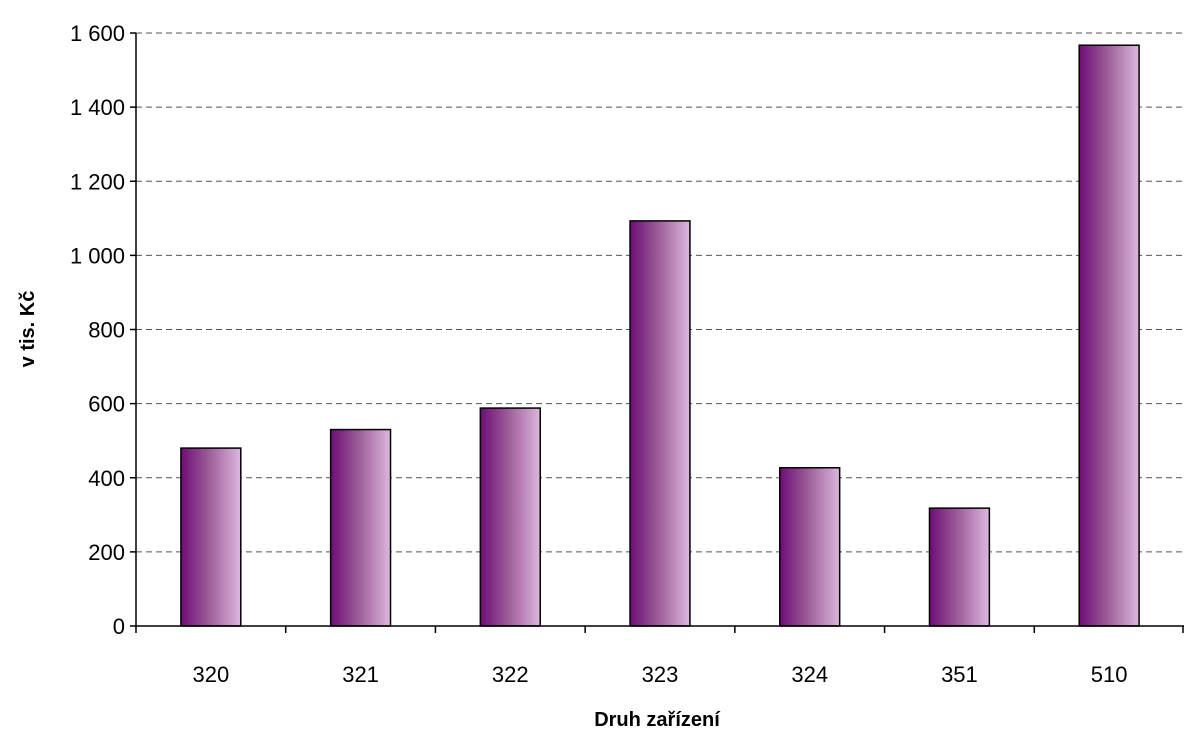 This screenshot has height=746, width=1184. Describe the element at coordinates (1109, 674) in the screenshot. I see `x-tick-label: 510` at that location.